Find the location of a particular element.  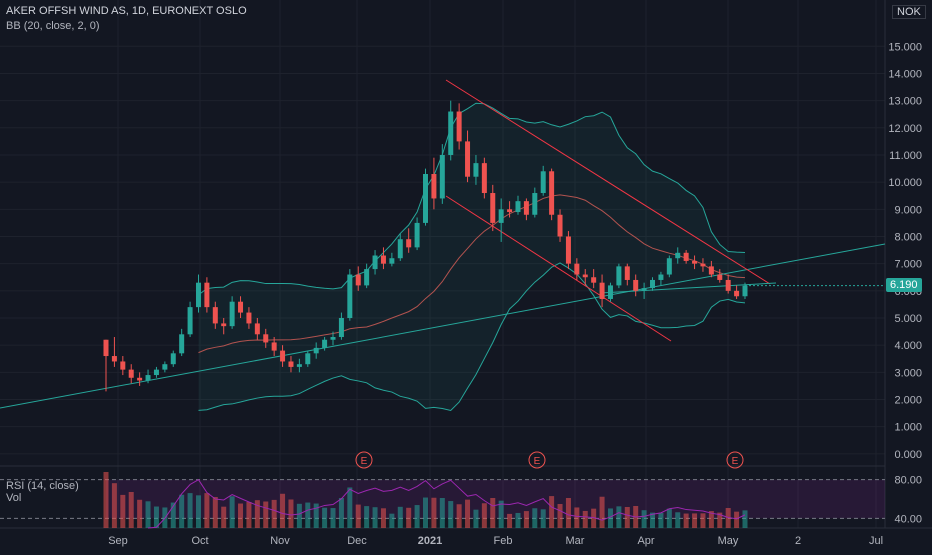

y-tick-label: 2.000 is located at coordinates (908, 401).